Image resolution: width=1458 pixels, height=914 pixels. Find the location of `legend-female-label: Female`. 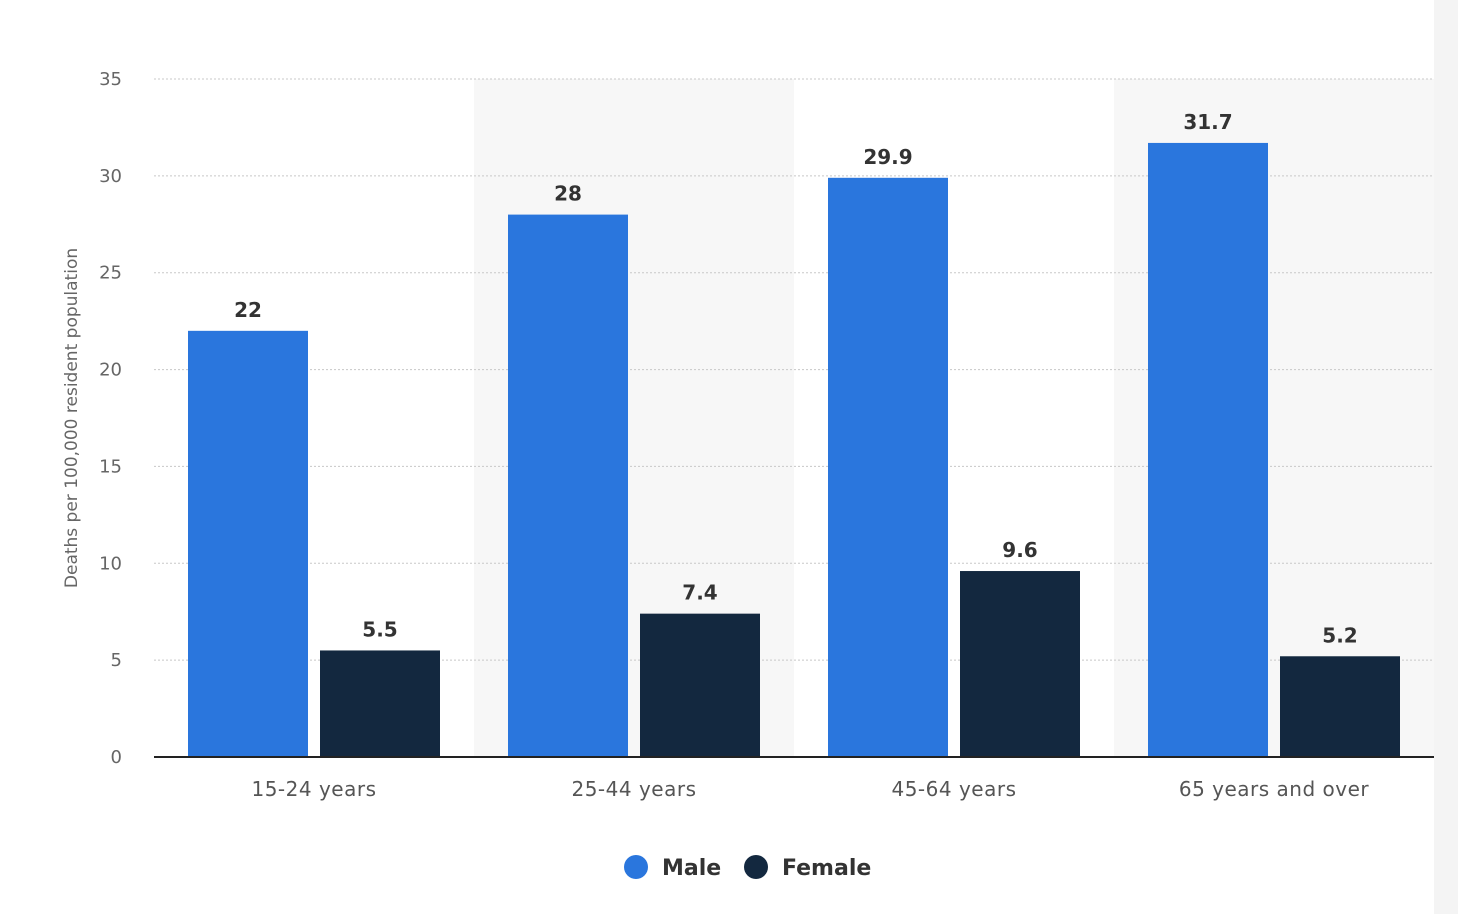

legend-female-label: Female is located at coordinates (826, 868).